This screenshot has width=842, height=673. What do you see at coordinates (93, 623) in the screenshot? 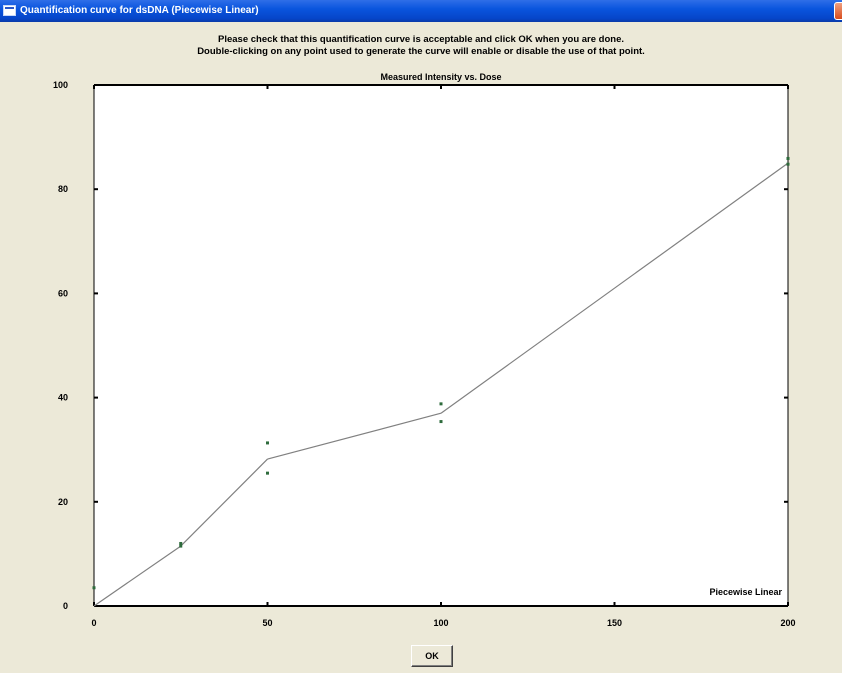
I see `x-tick-label: 0` at bounding box center [93, 623].